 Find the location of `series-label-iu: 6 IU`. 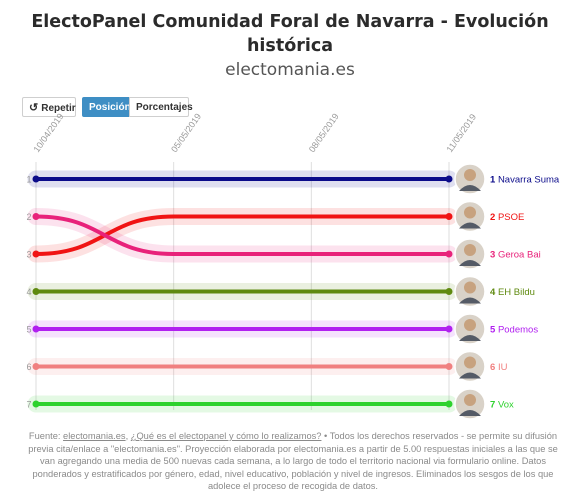

series-label-iu: 6 IU is located at coordinates (499, 367).